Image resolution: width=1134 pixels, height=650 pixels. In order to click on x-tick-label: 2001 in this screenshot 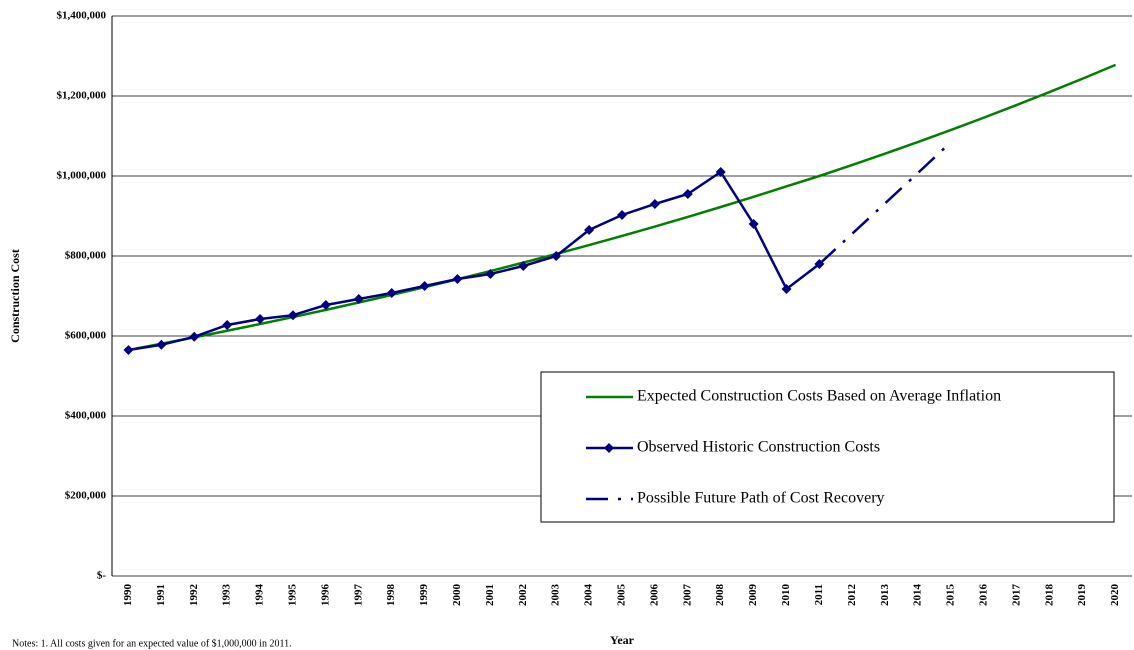, I will do `click(490, 595)`.